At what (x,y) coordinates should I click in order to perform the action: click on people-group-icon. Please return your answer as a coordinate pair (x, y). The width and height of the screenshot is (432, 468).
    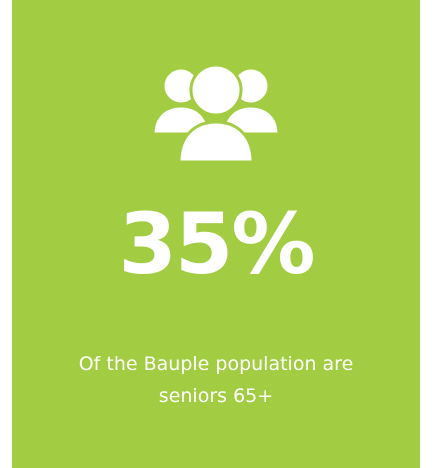
    Looking at the image, I should click on (216, 113).